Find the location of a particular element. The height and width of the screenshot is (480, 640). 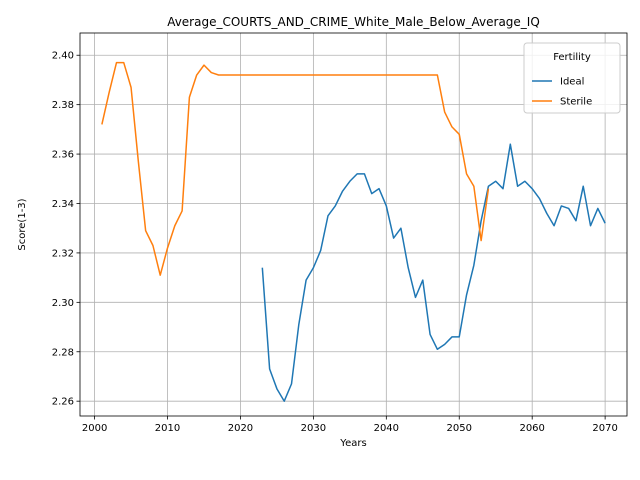

y-tick-label: 2.40 is located at coordinates (63, 56).